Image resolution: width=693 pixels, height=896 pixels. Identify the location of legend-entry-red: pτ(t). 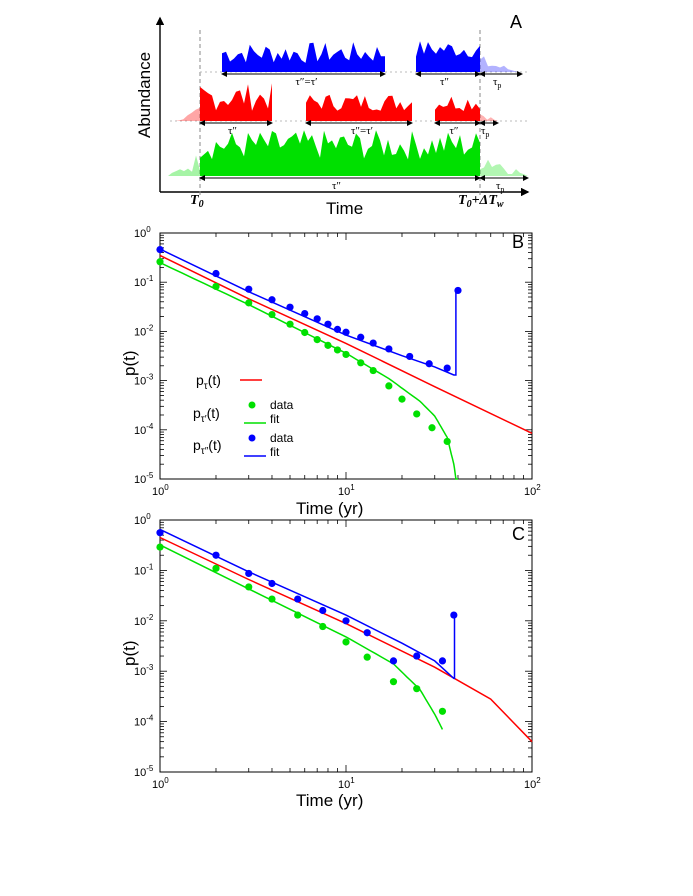
(208, 382).